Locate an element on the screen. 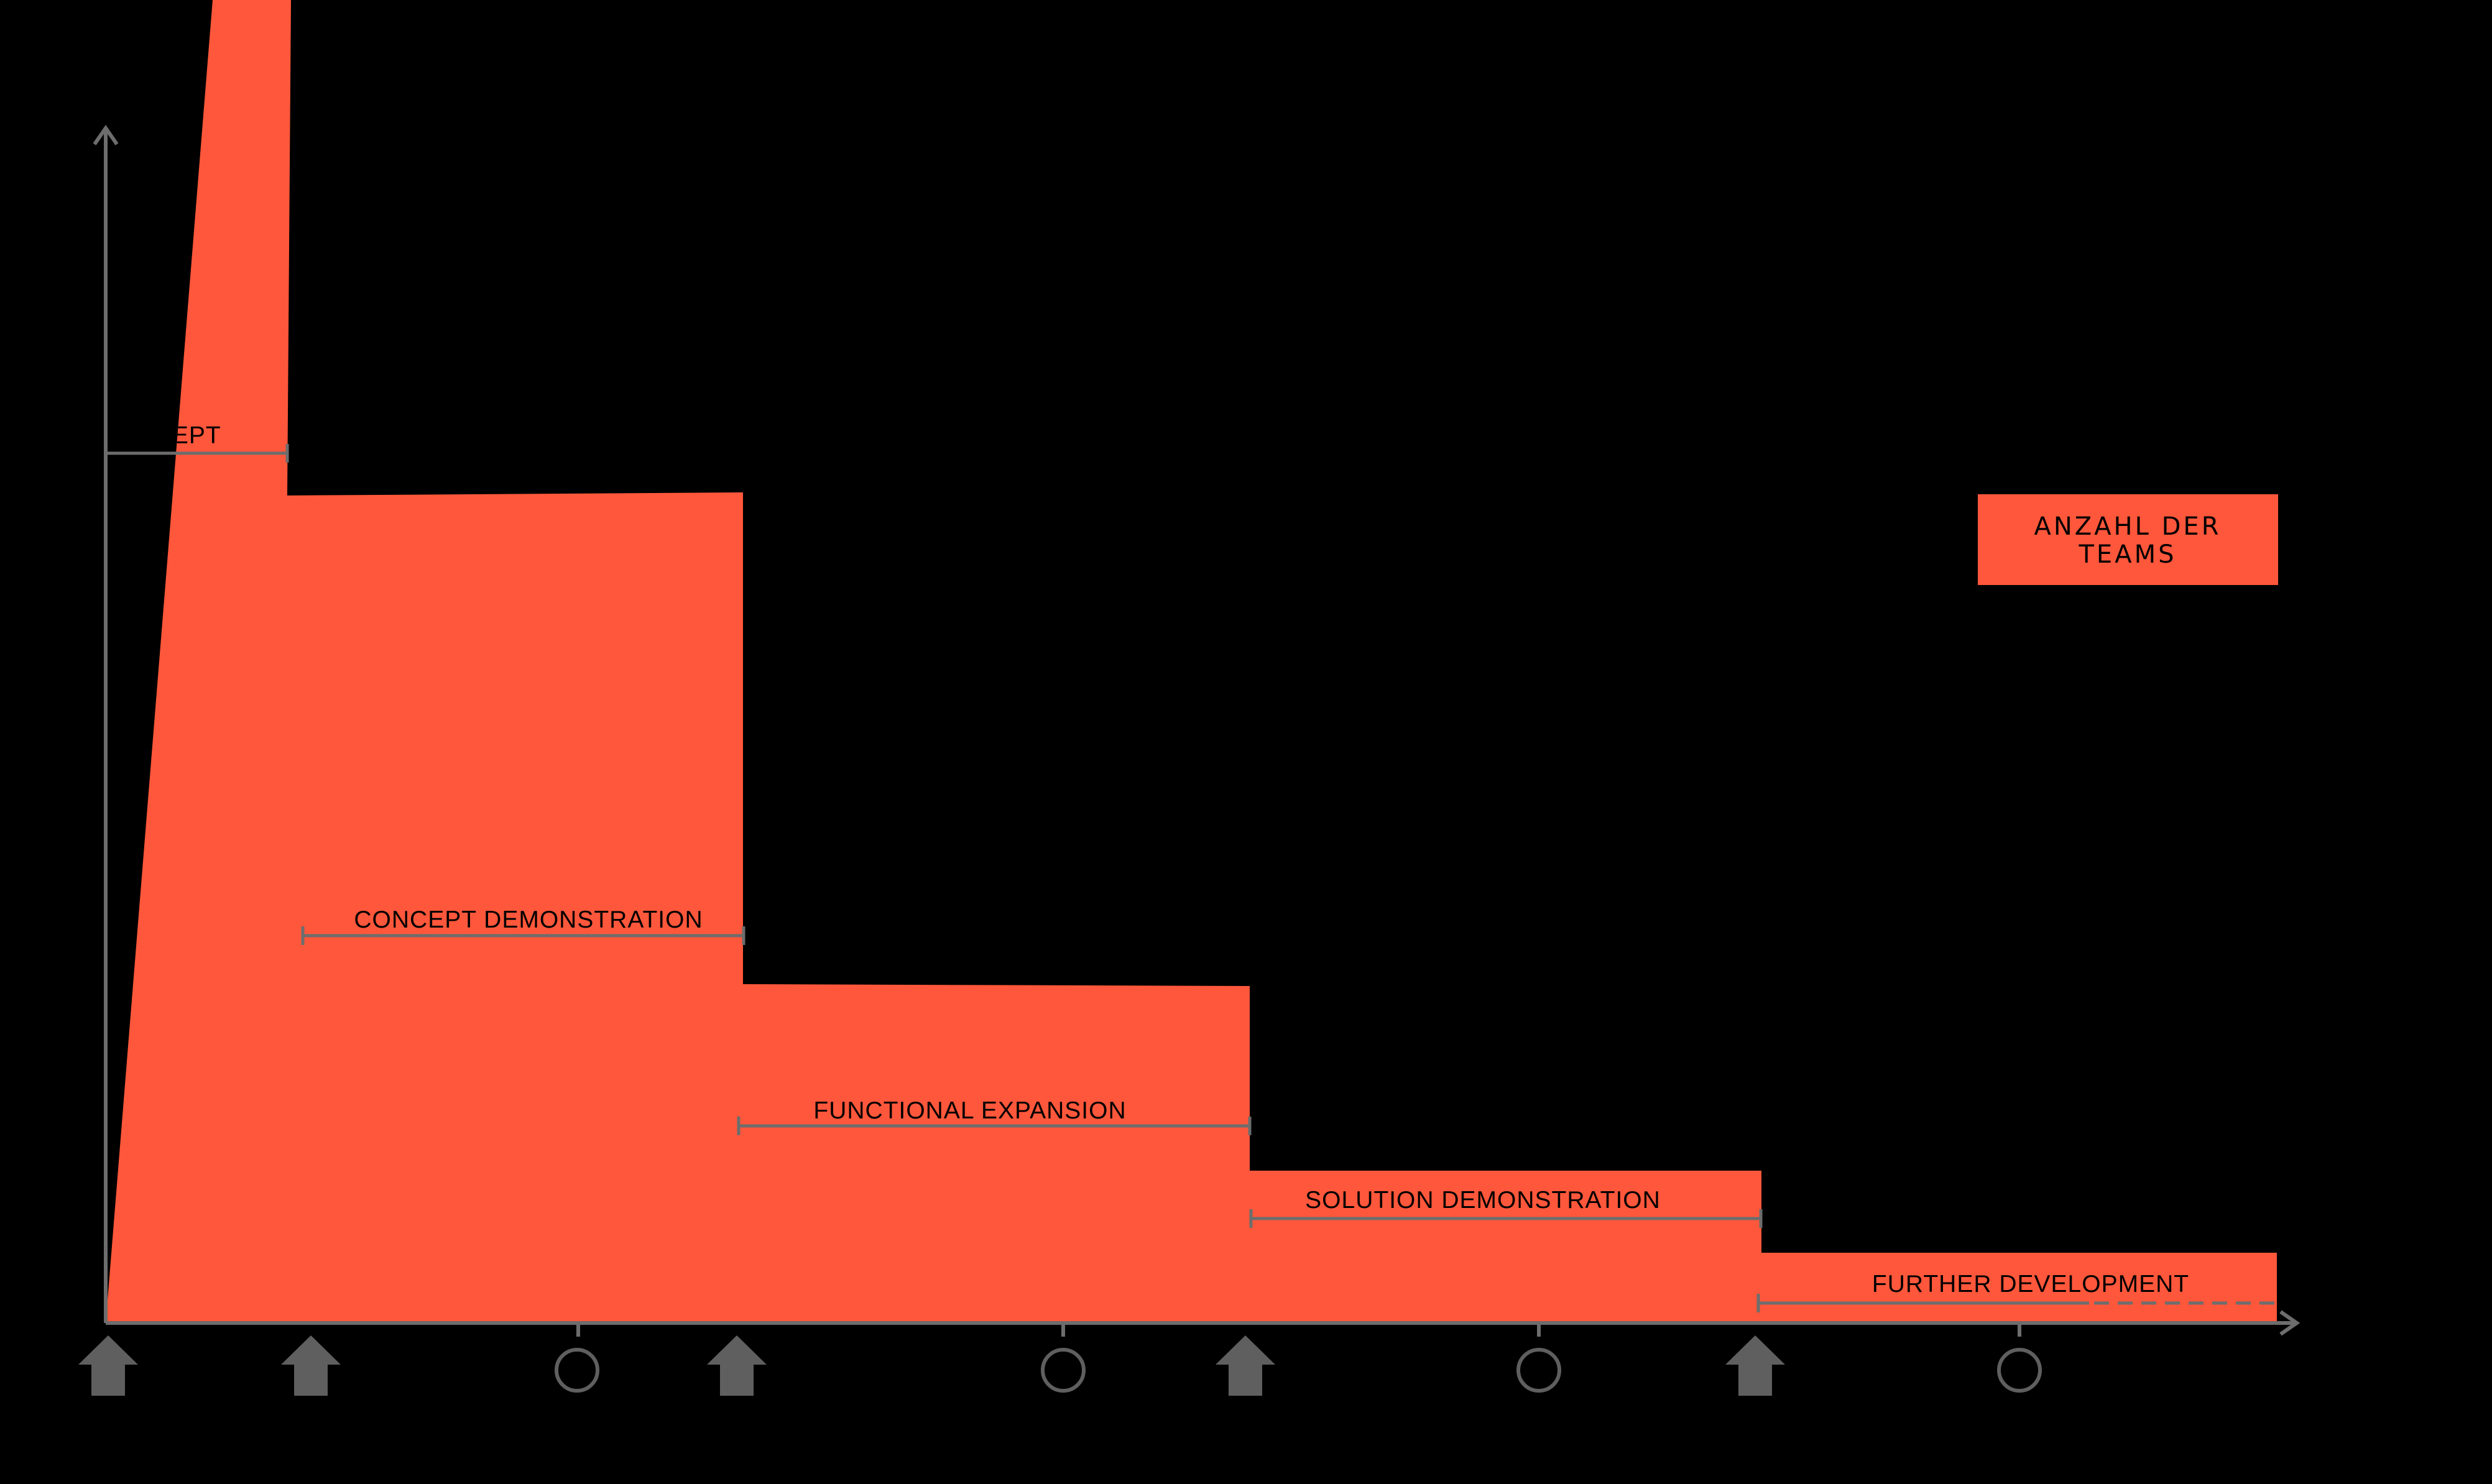  phase-label-solution-demonstration: SOLUTION DEMONSTRATION is located at coordinates (1483, 1200).